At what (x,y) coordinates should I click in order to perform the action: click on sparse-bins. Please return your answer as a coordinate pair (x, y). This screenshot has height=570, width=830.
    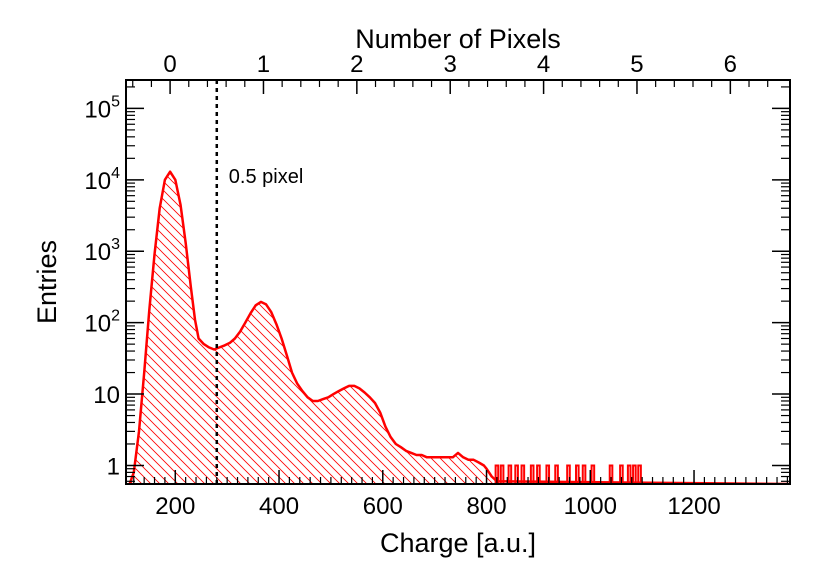
    Looking at the image, I should click on (568, 474).